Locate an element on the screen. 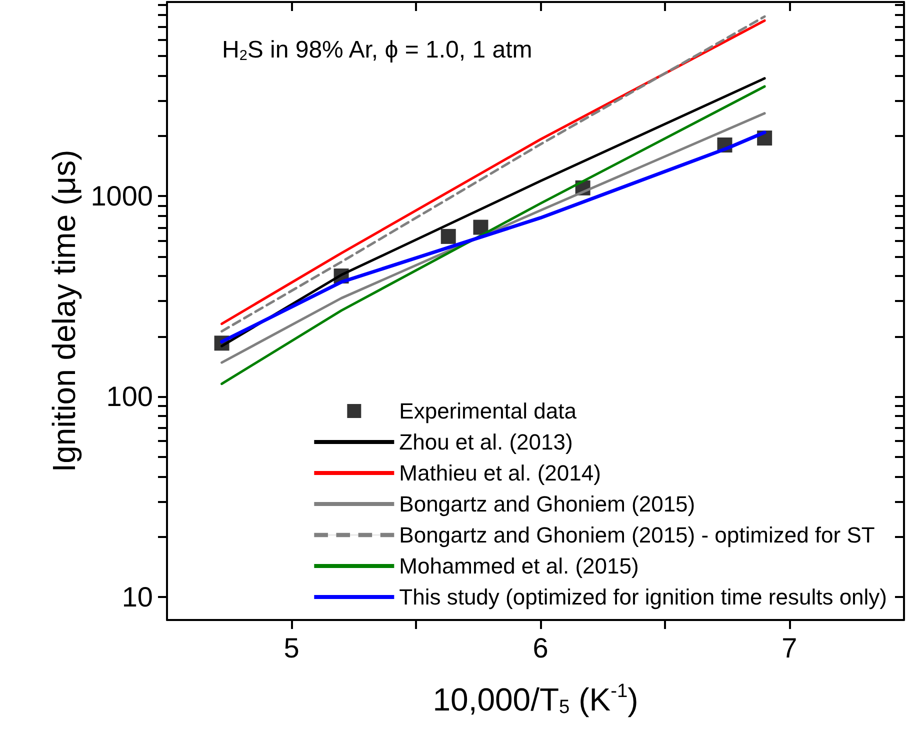  legend-label: Bongartz and Ghoniem (2015) is located at coordinates (547, 504).